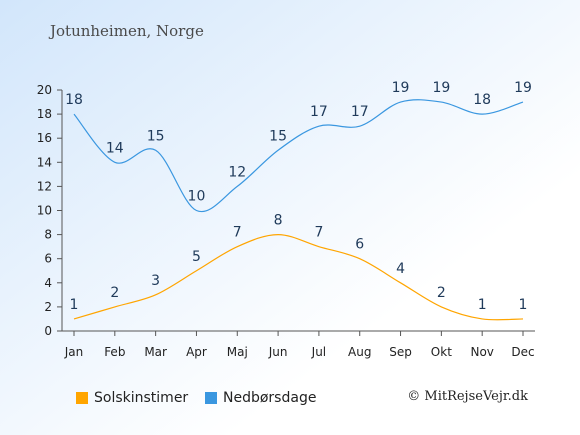 The image size is (580, 435). What do you see at coordinates (141, 398) in the screenshot?
I see `legend-label-series-0: Solskinstimer` at bounding box center [141, 398].